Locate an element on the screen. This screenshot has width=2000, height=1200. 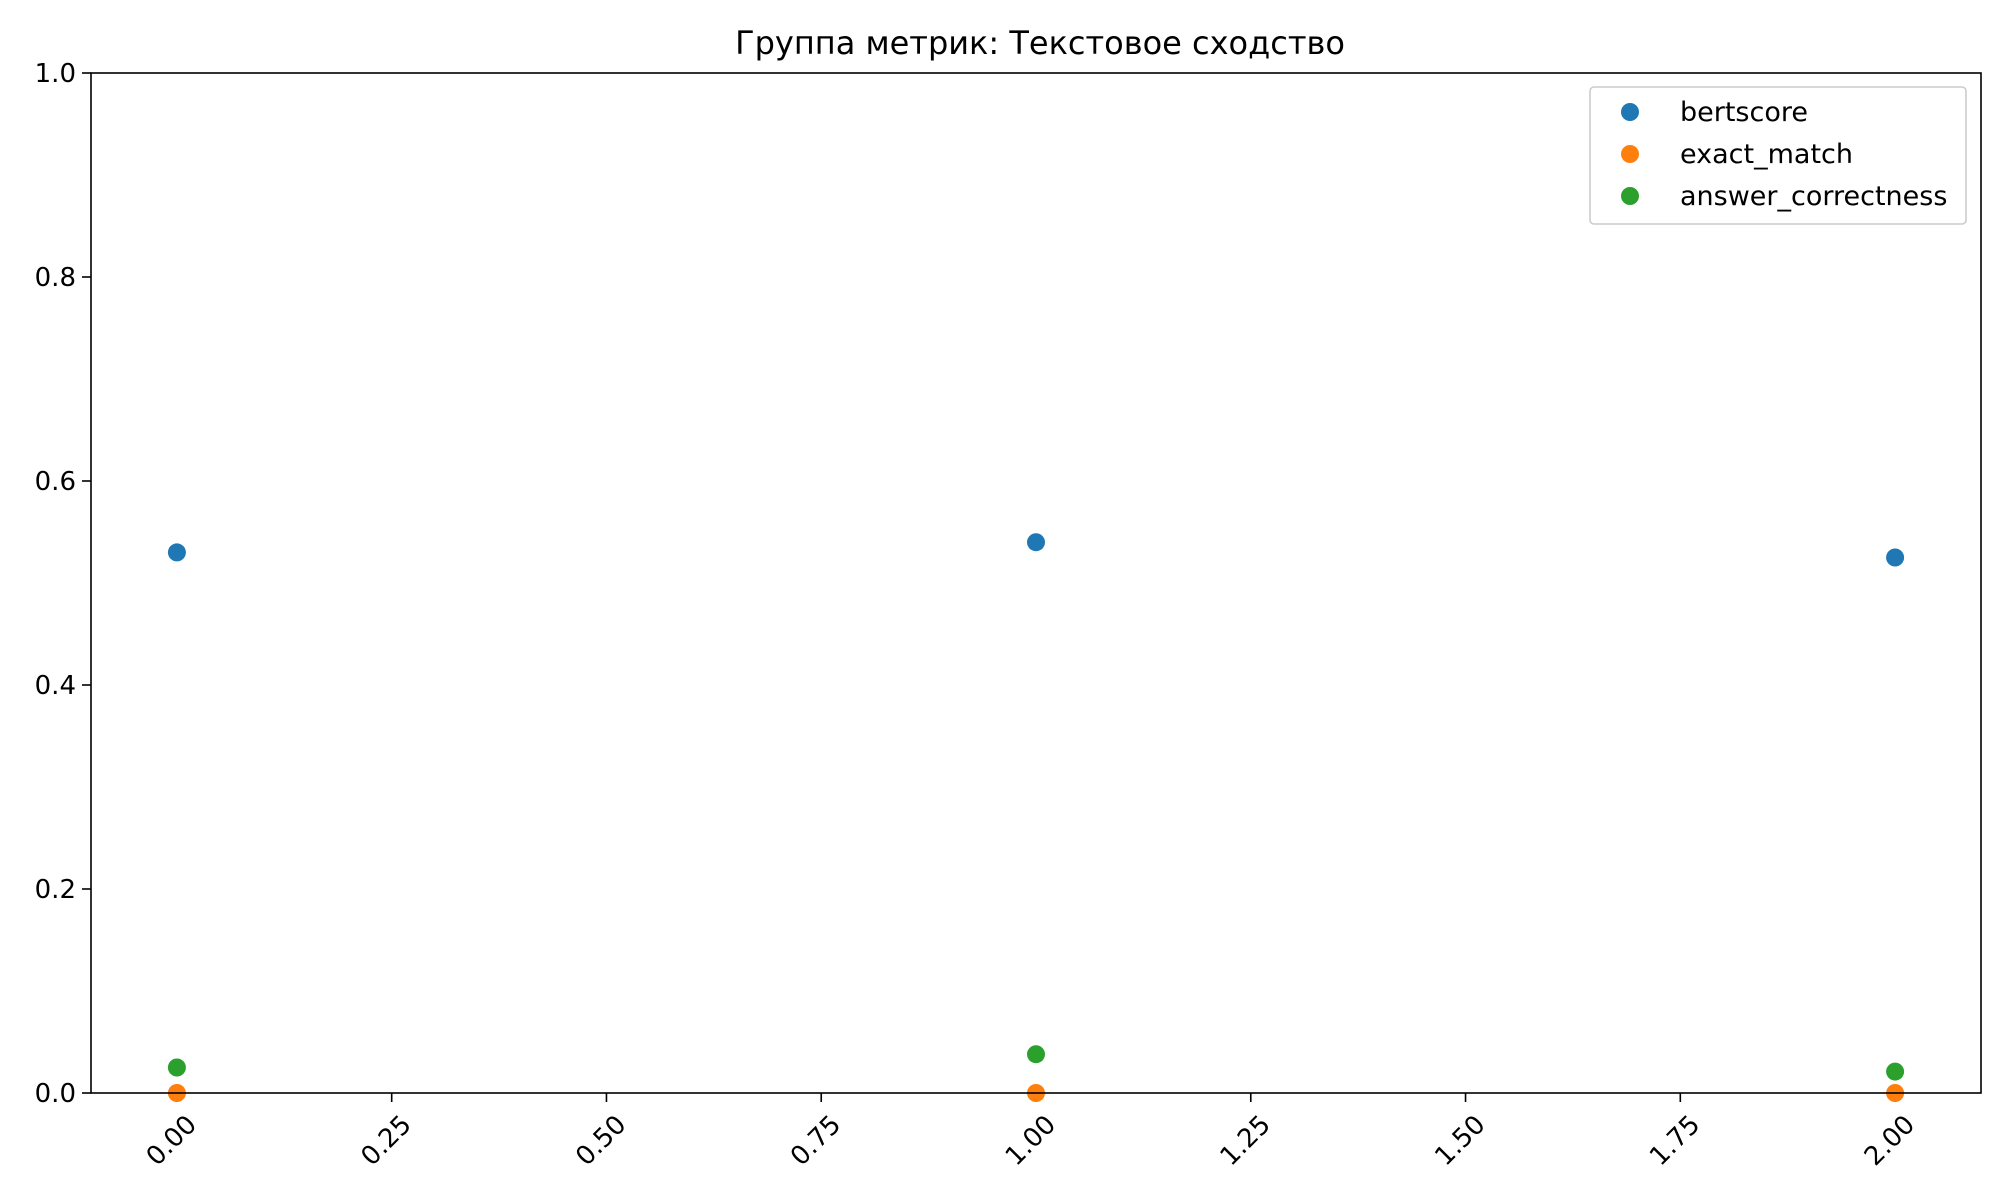
x-tick-label: 0.50 is located at coordinates (601, 1141).